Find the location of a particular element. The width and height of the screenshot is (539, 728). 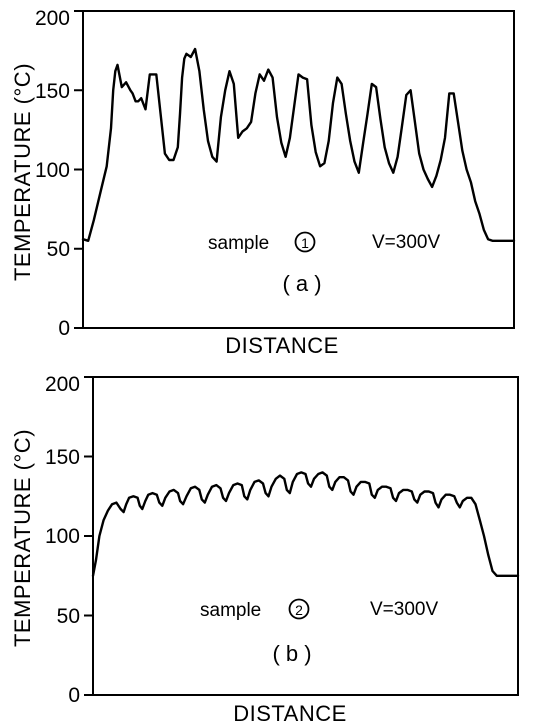

y-tick-label-b-0: 0 is located at coordinates (74, 695).